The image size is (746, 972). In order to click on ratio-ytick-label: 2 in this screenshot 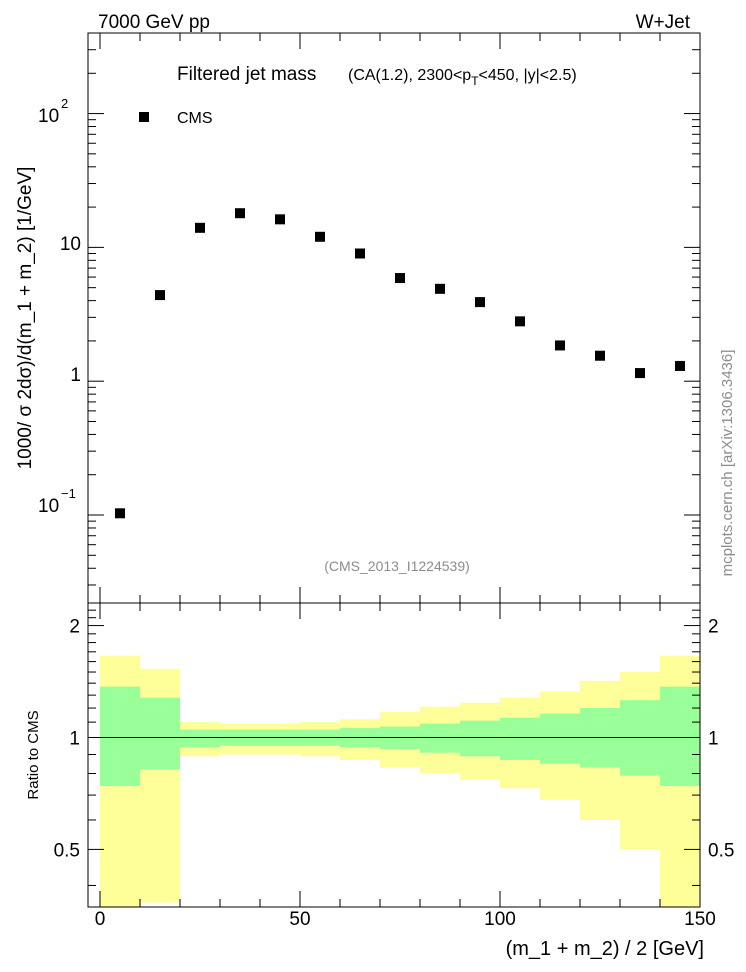, I will do `click(74, 627)`.